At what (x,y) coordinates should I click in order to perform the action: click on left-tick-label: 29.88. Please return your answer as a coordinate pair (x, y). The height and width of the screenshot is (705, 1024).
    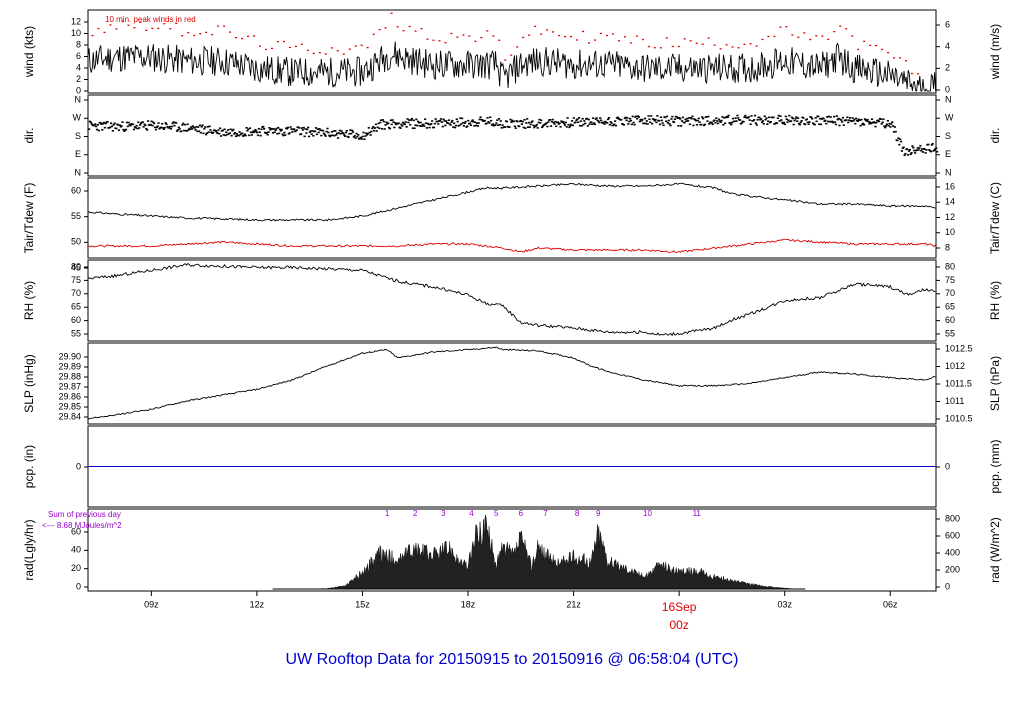
    Looking at the image, I should click on (69, 376).